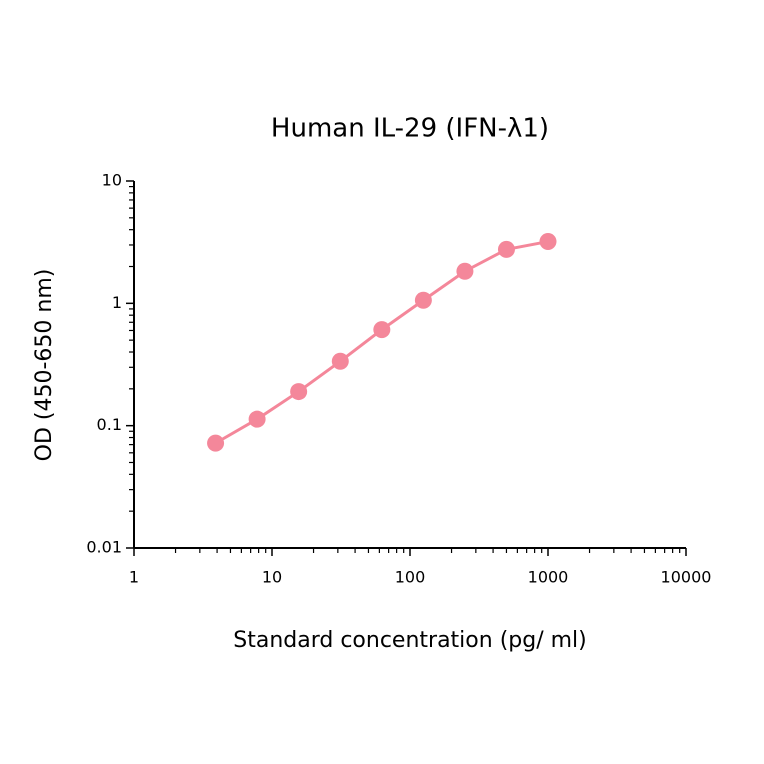  Describe the element at coordinates (117, 302) in the screenshot. I see `y-tick-label: 1` at that location.